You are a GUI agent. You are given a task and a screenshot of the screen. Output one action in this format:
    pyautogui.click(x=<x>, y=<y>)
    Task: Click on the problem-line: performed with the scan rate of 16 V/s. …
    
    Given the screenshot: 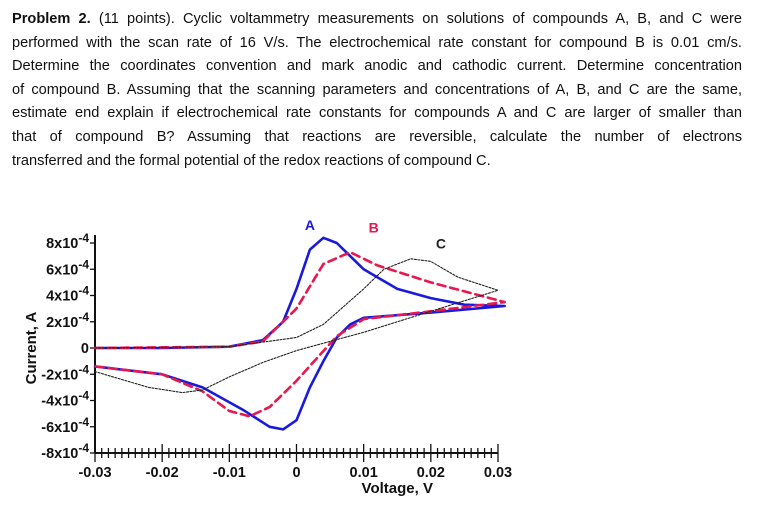 What is the action you would take?
    pyautogui.click(x=377, y=42)
    